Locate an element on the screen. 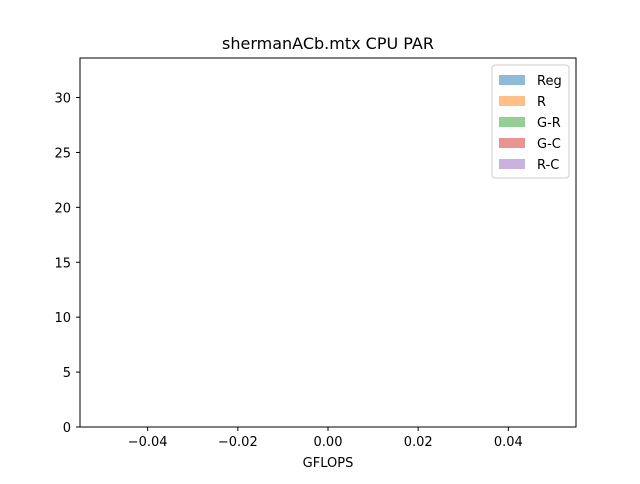  y-axis: 0 5 10 15 20 25 30 is located at coordinates (67, 264).